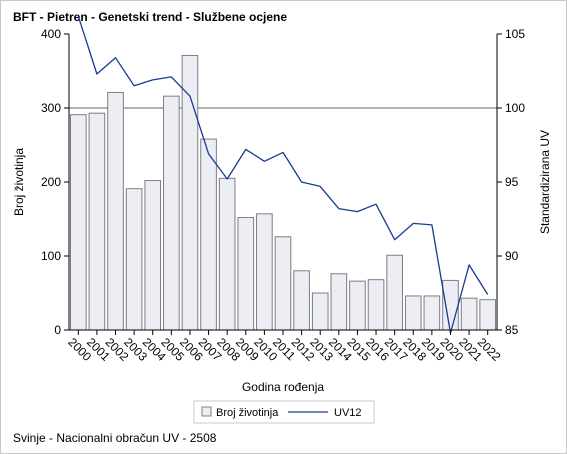 Image resolution: width=567 pixels, height=454 pixels. What do you see at coordinates (247, 413) in the screenshot?
I see `legend-label-bars: Broj životinja` at bounding box center [247, 413].